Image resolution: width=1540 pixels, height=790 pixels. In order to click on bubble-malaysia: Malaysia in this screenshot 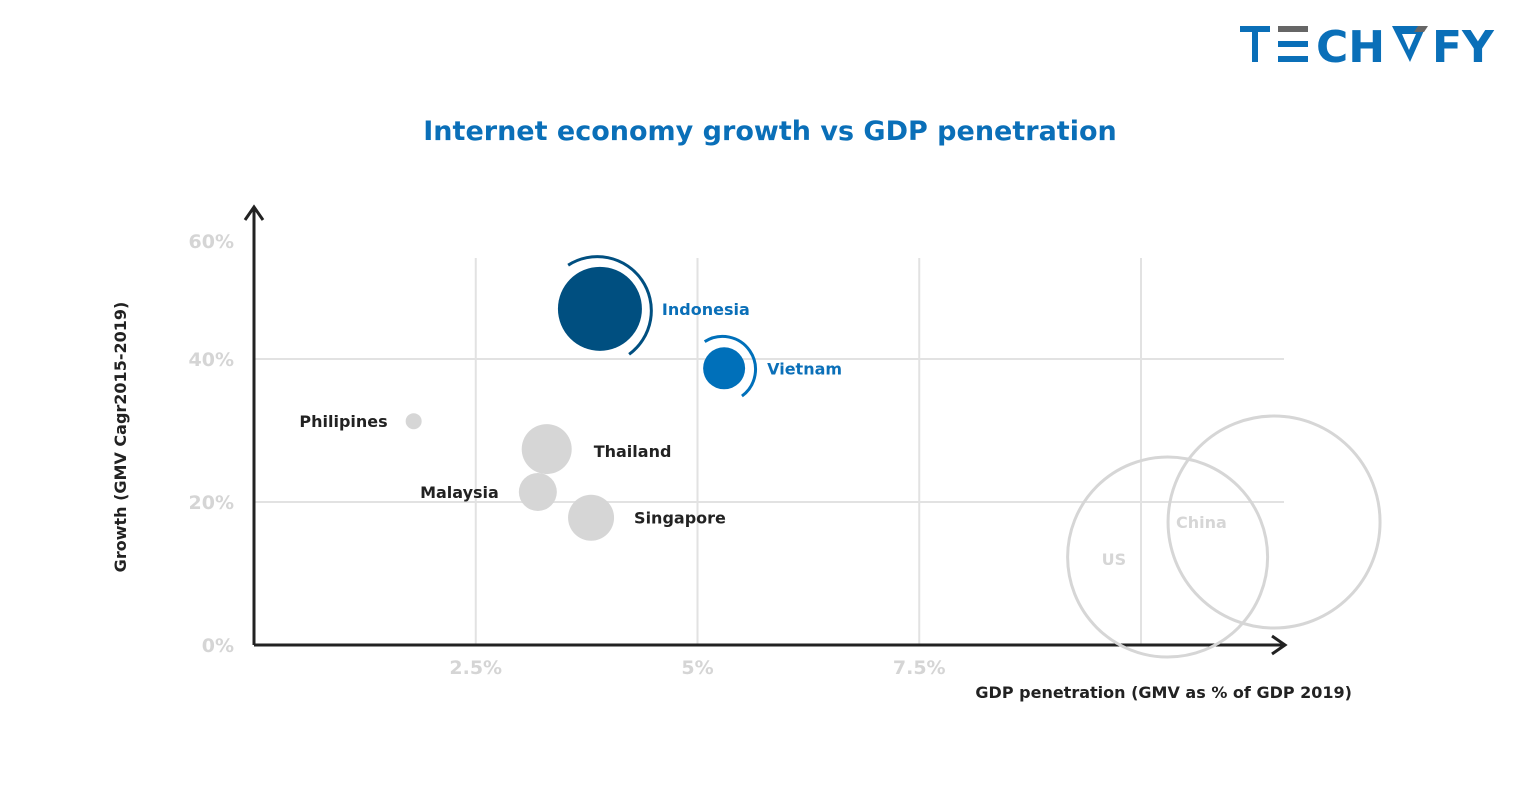, I will do `click(488, 491)`.